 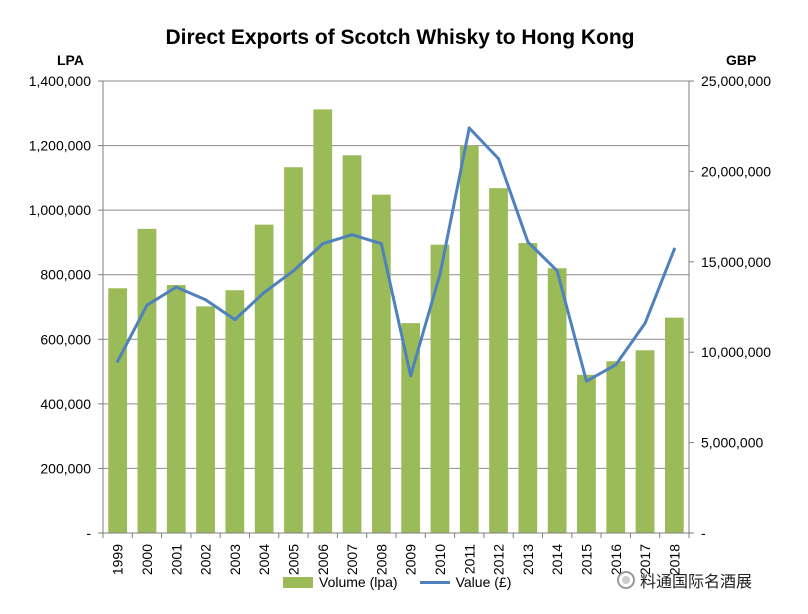 What do you see at coordinates (408, 582) in the screenshot?
I see `legend: Volume (lpa) Value (£)` at bounding box center [408, 582].